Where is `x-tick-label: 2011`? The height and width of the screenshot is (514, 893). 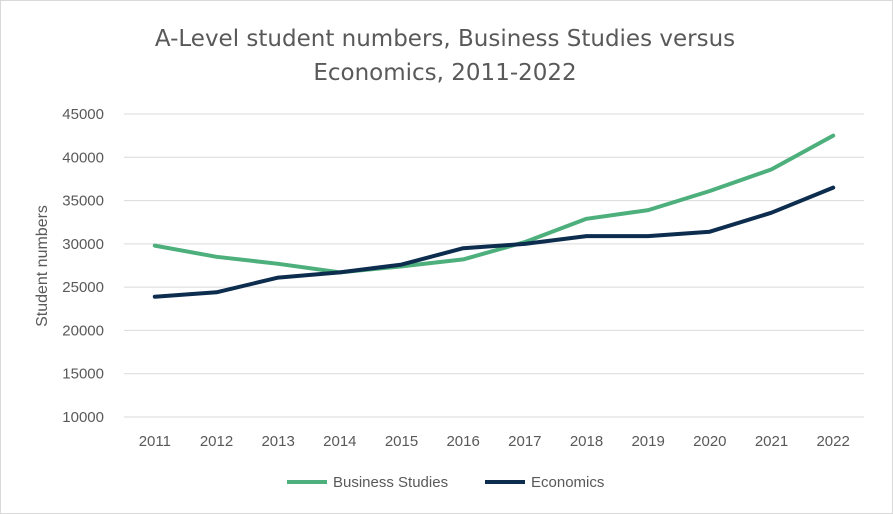 x-tick-label: 2011 is located at coordinates (155, 441).